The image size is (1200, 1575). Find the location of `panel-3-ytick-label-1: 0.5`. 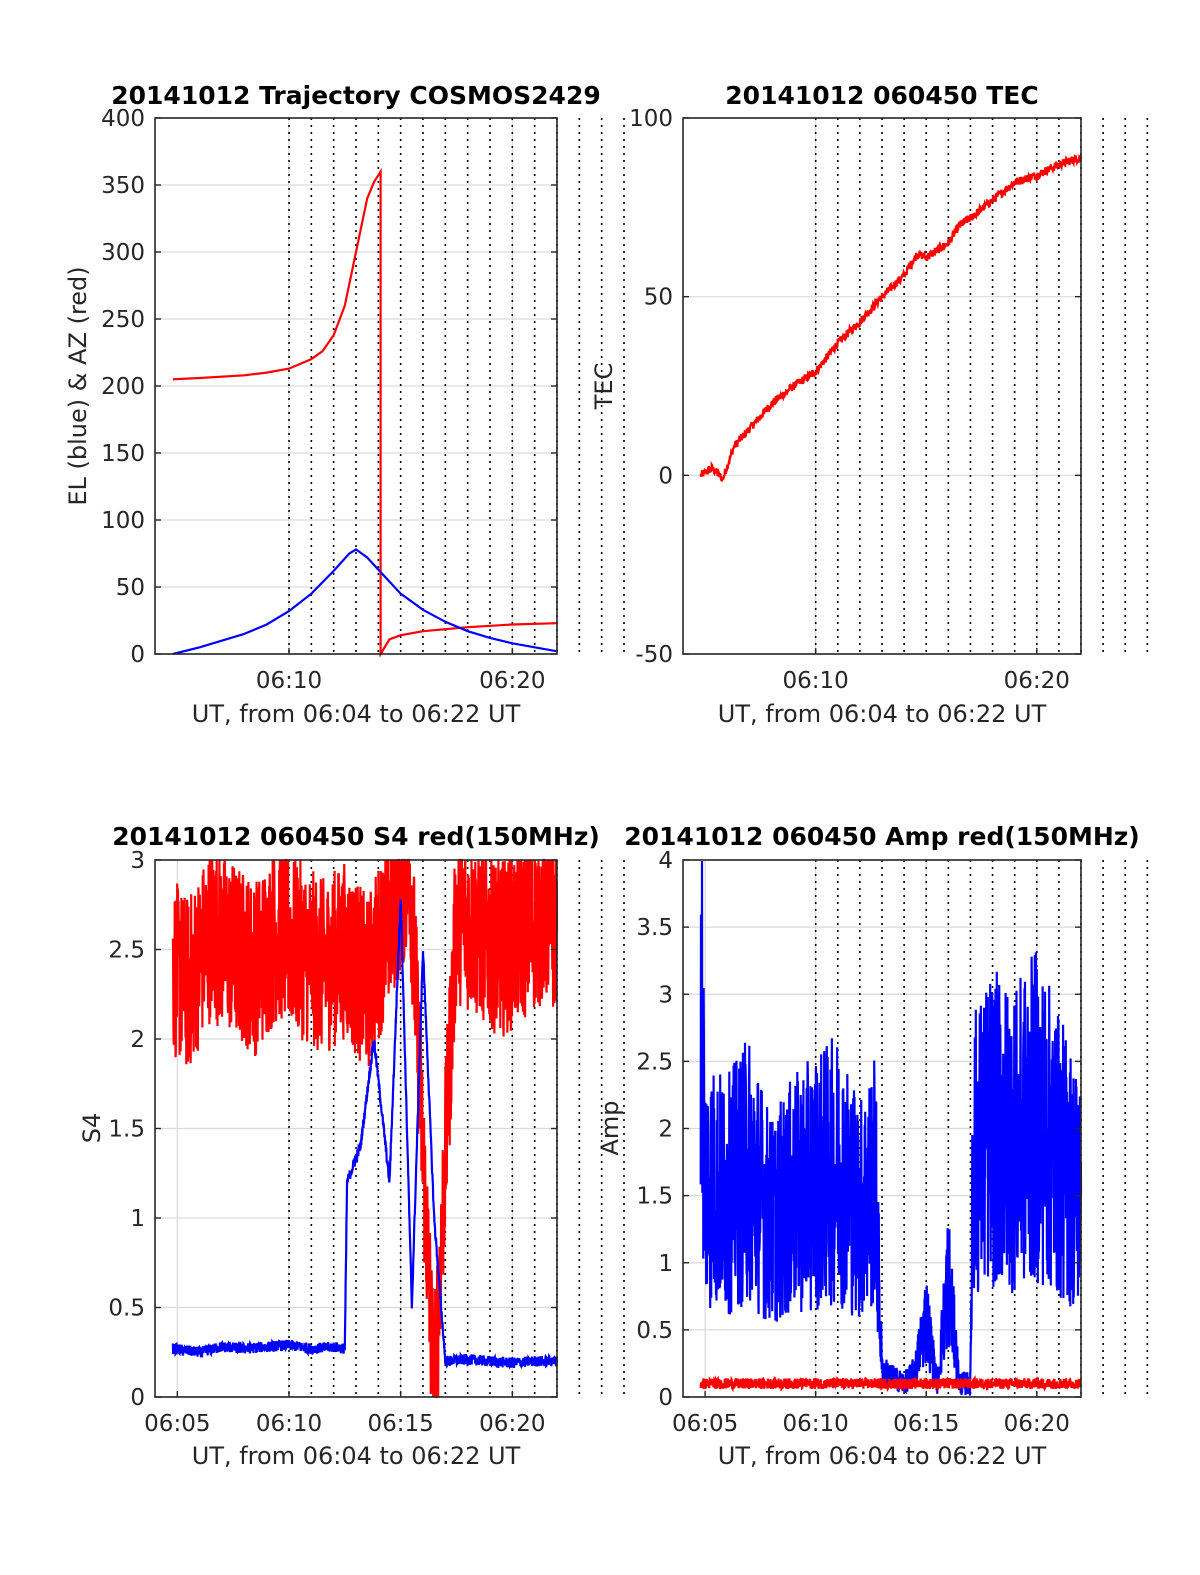

panel-3-ytick-label-1: 0.5 is located at coordinates (126, 1309).